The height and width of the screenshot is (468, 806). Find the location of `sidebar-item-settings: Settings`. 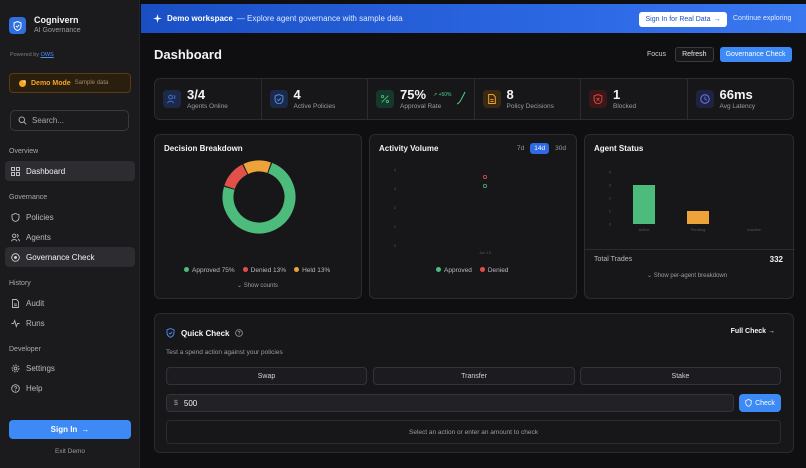

sidebar-item-settings: Settings is located at coordinates (70, 368).